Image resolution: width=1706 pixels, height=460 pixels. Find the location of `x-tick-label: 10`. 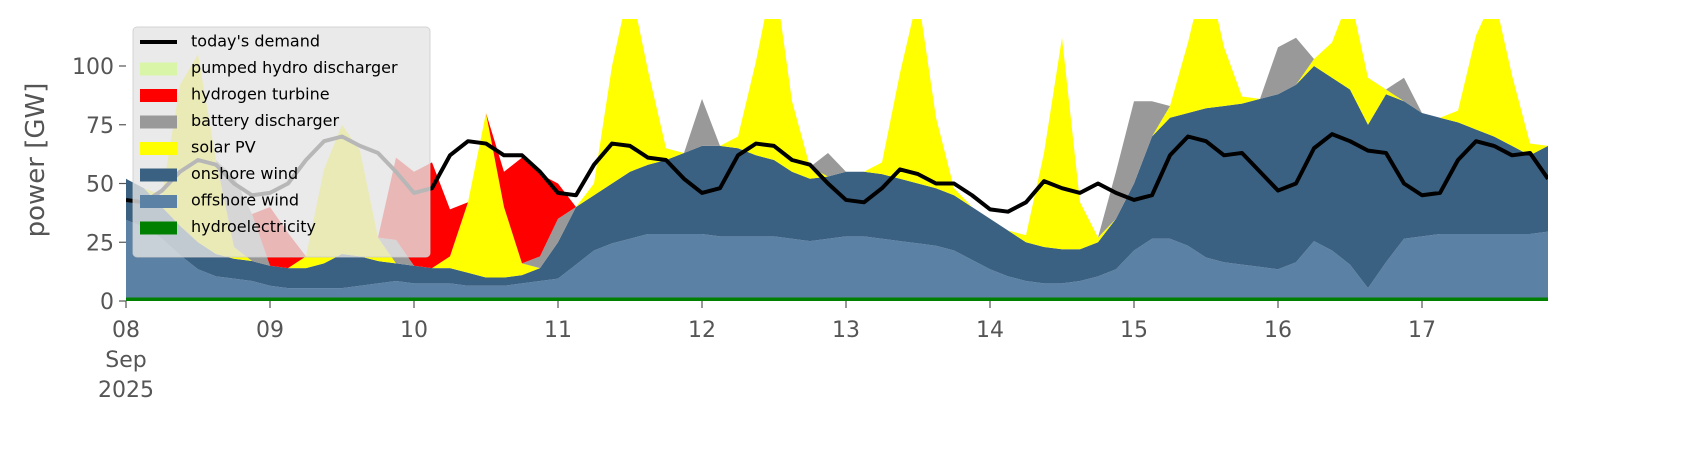

x-tick-label: 10 is located at coordinates (414, 330).